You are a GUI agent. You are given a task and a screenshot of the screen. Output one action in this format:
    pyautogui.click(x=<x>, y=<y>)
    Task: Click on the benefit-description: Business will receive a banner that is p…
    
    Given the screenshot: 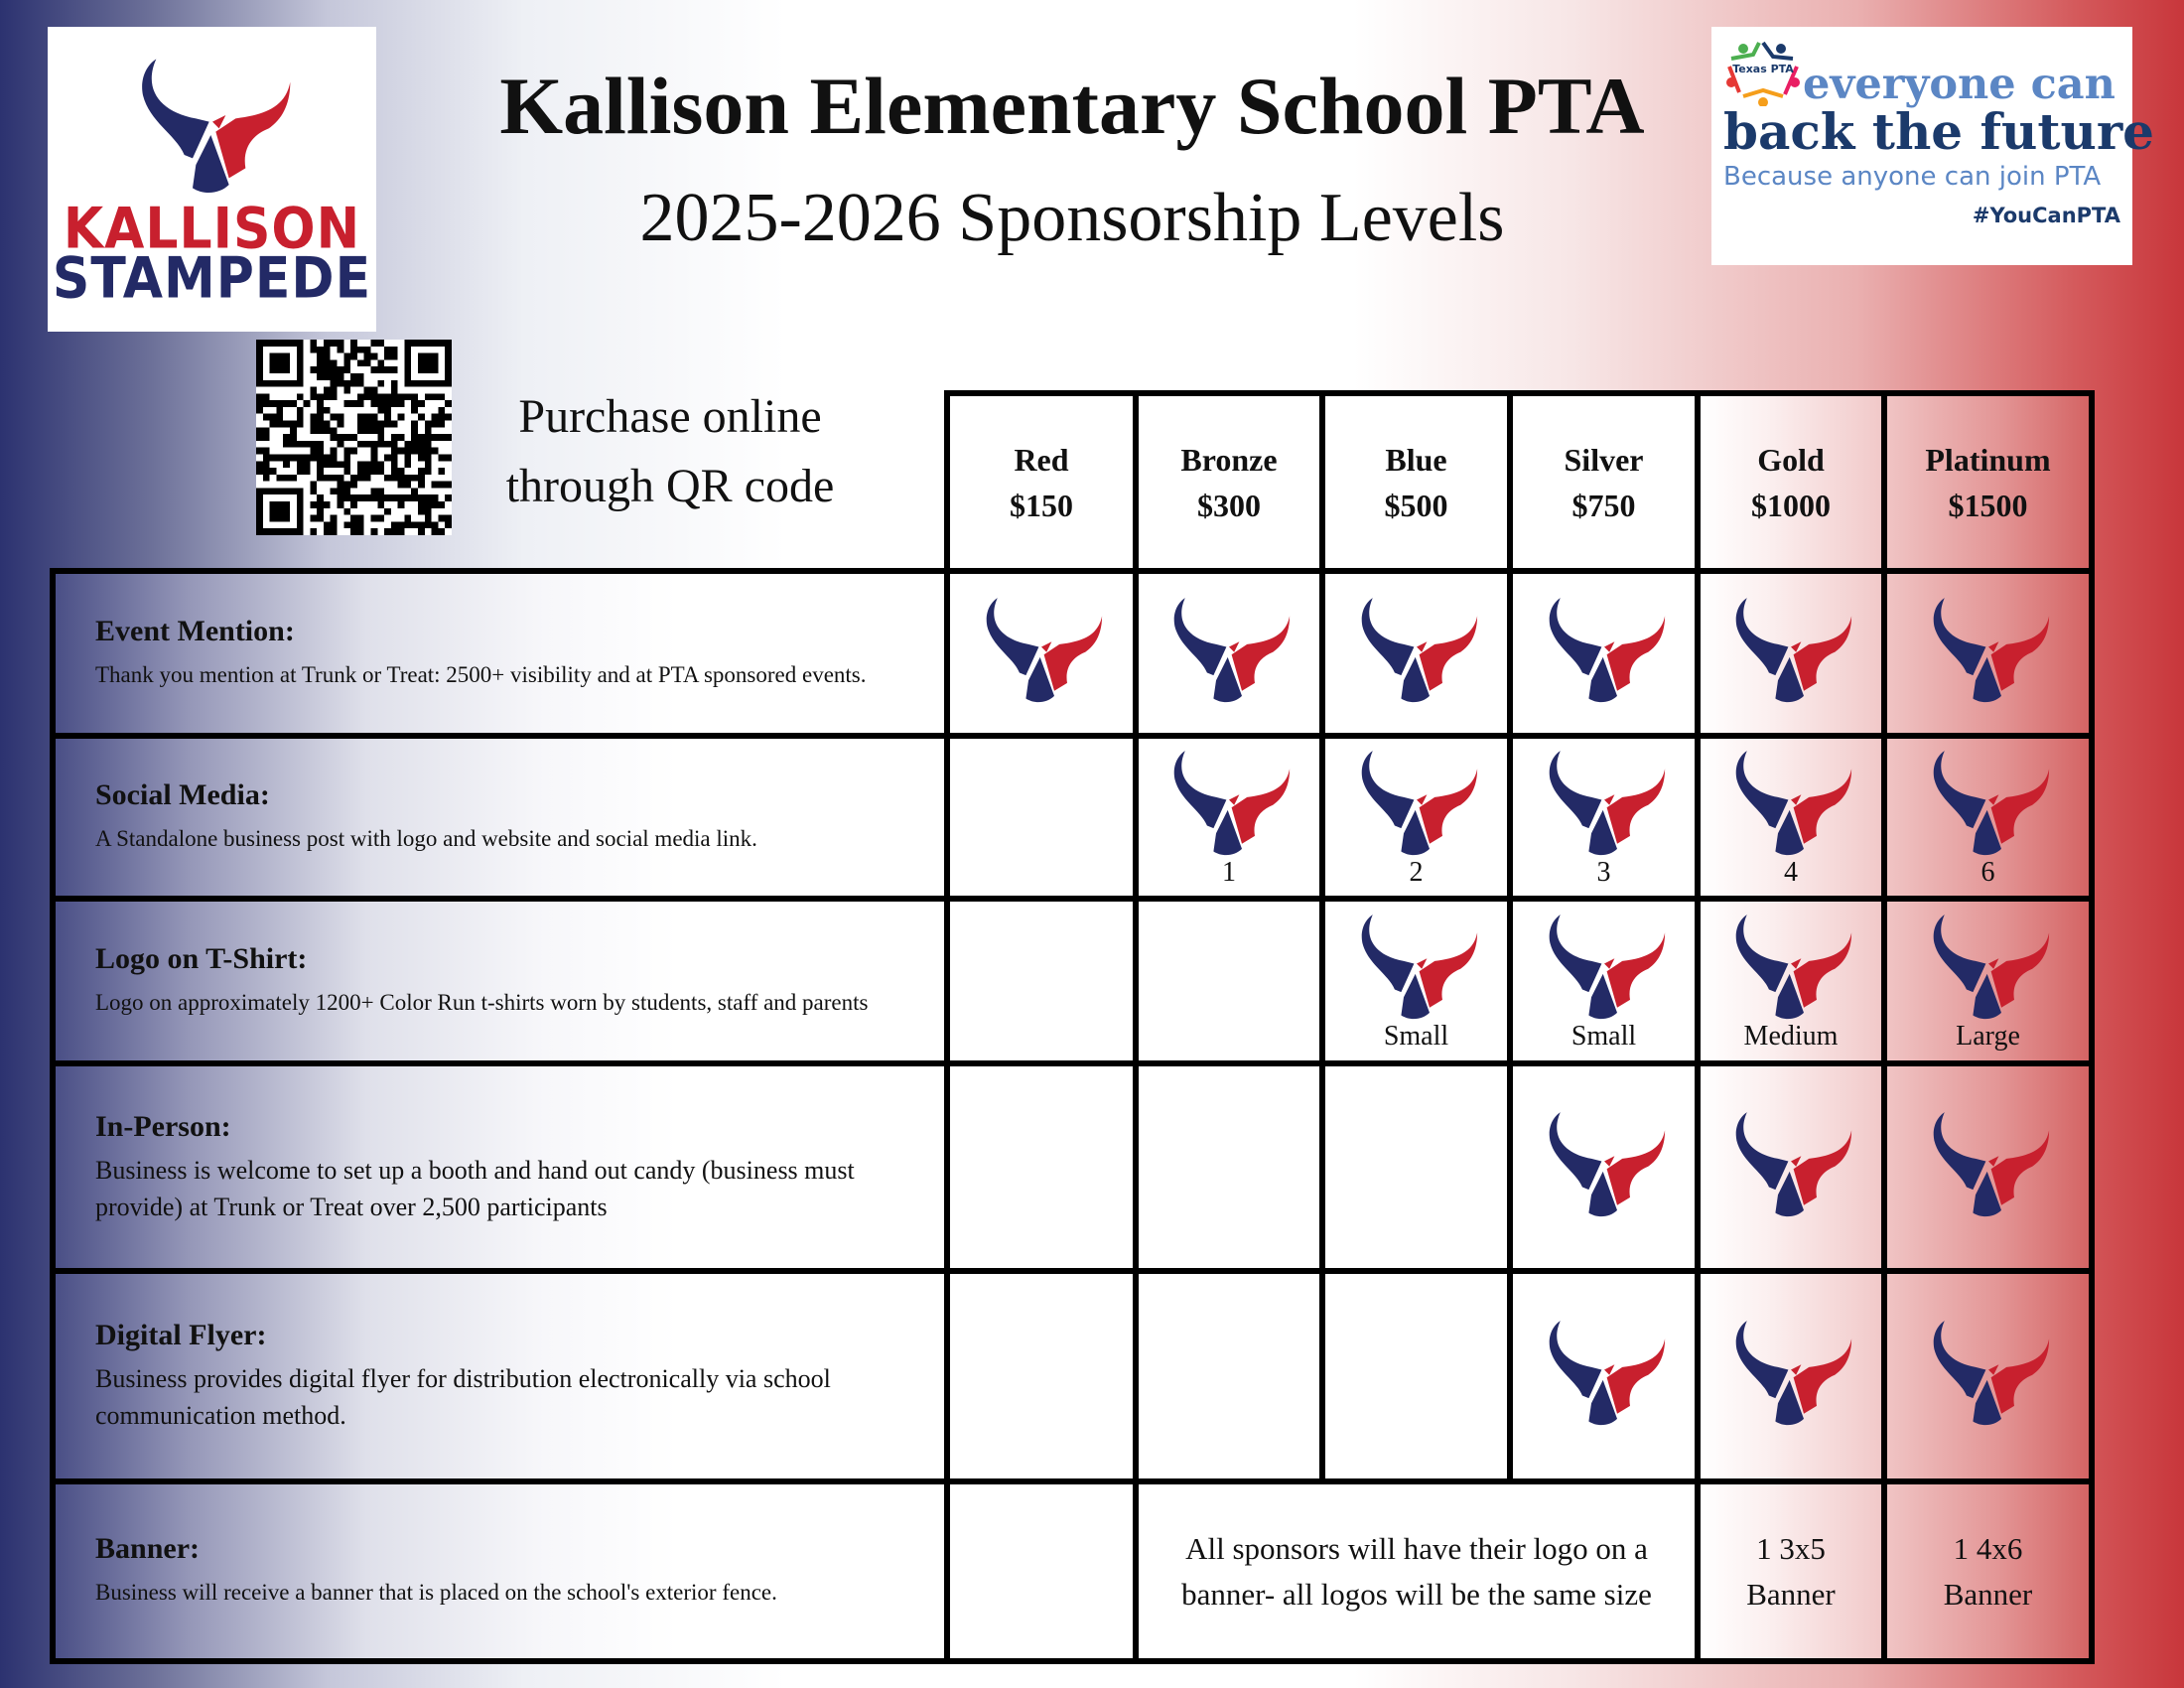 What is the action you would take?
    pyautogui.click(x=436, y=1592)
    